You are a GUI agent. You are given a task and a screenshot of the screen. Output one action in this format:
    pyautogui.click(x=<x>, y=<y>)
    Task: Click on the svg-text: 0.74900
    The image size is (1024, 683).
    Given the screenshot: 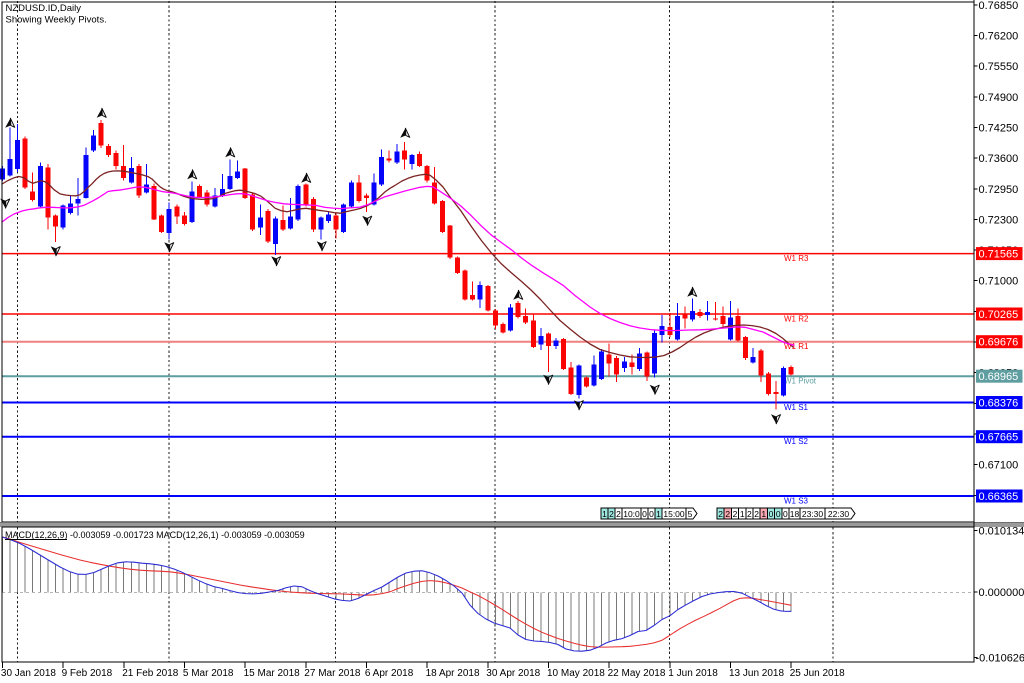 What is the action you would take?
    pyautogui.click(x=999, y=98)
    